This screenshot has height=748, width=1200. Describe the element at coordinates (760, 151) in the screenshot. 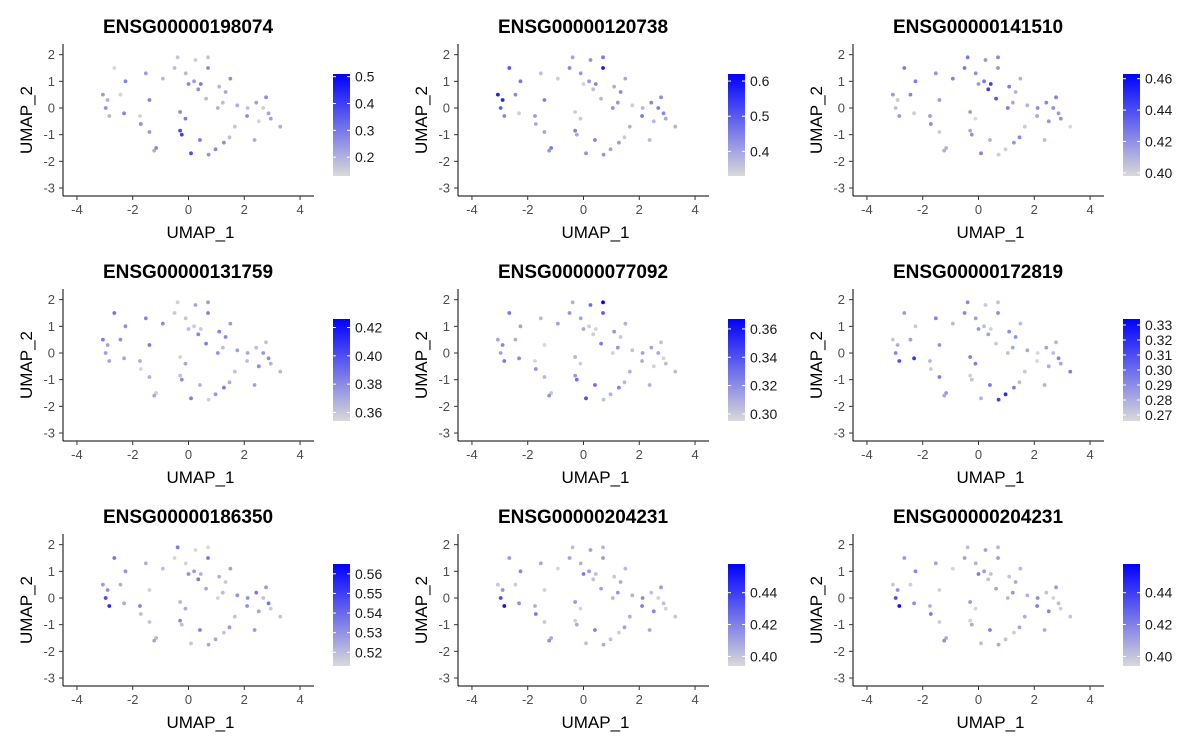

I see `colorbar-label: 0.4` at that location.